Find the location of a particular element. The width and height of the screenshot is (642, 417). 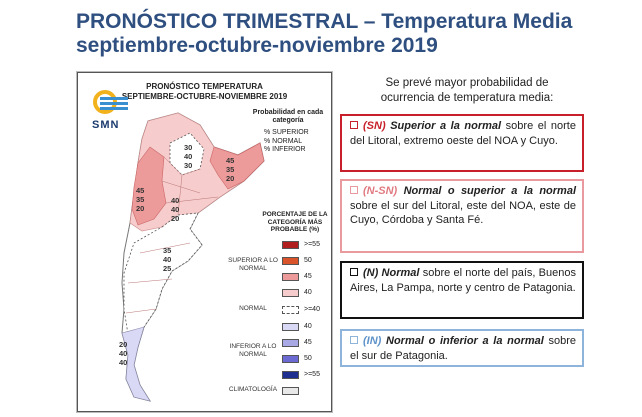

num-nw-3: 20 is located at coordinates (140, 208).